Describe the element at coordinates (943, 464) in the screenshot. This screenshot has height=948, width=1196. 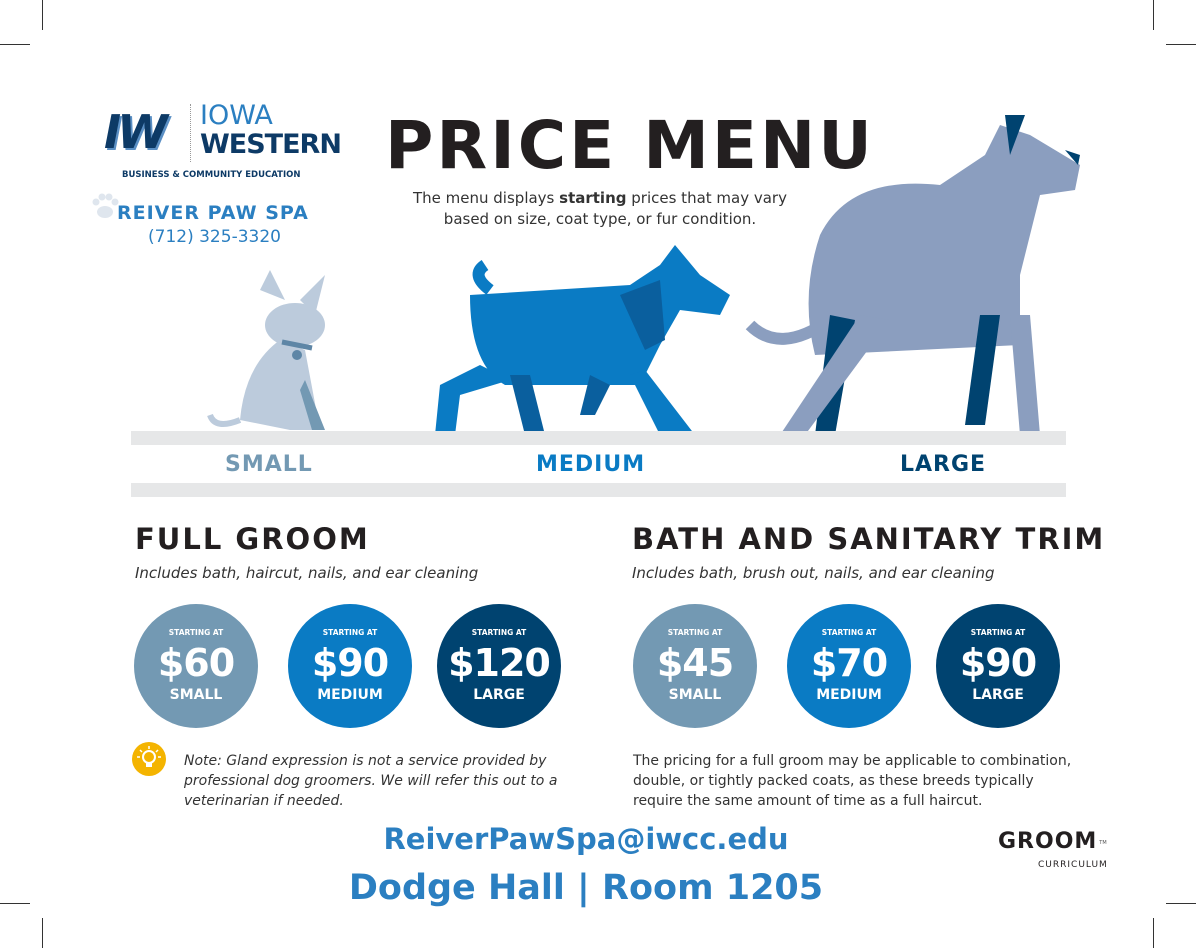
I see `size-label-large: LARGE` at that location.